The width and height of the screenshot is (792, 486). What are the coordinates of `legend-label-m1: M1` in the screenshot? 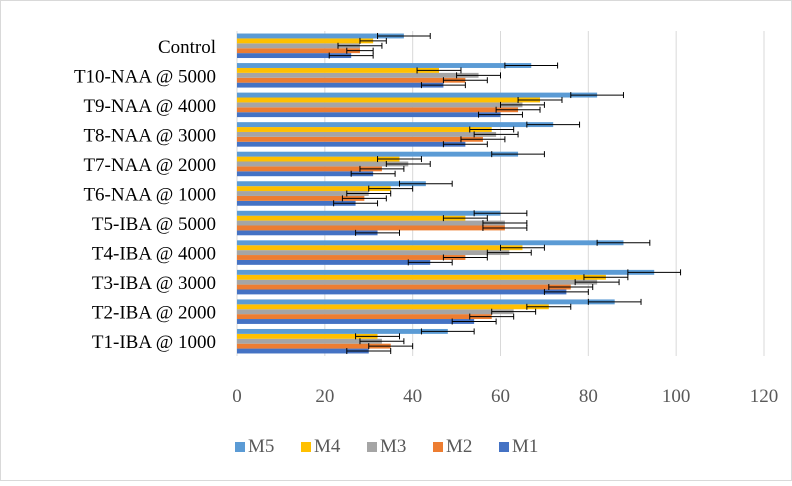 It's located at (525, 446).